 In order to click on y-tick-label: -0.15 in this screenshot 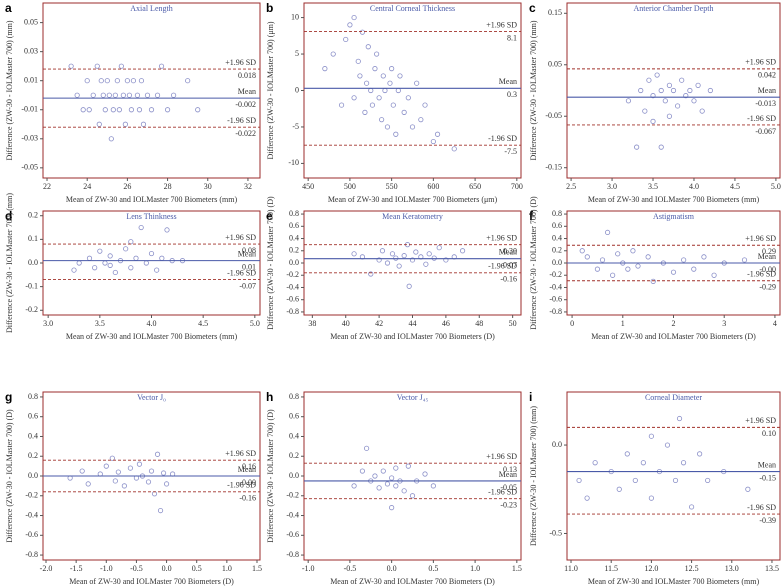, I will do `click(553, 167)`.